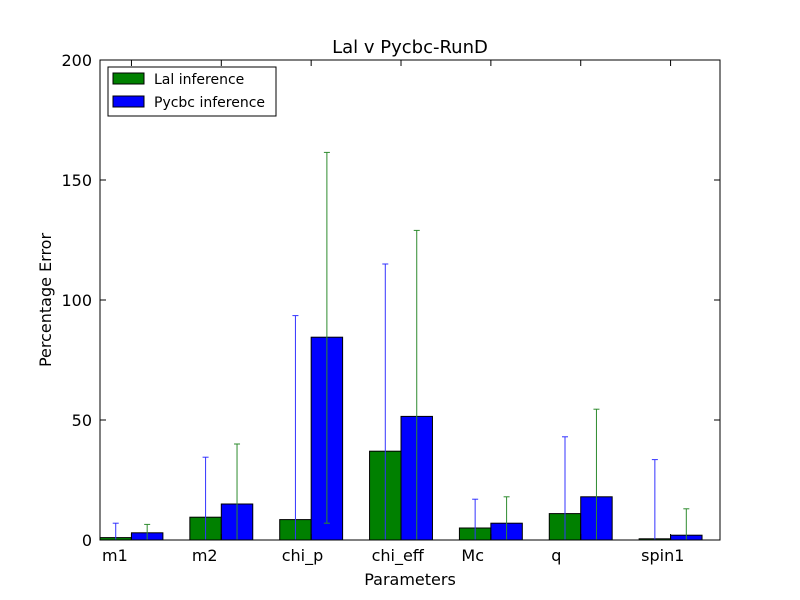 The height and width of the screenshot is (600, 800). Describe the element at coordinates (76, 180) in the screenshot. I see `y-tick-label: 150` at that location.